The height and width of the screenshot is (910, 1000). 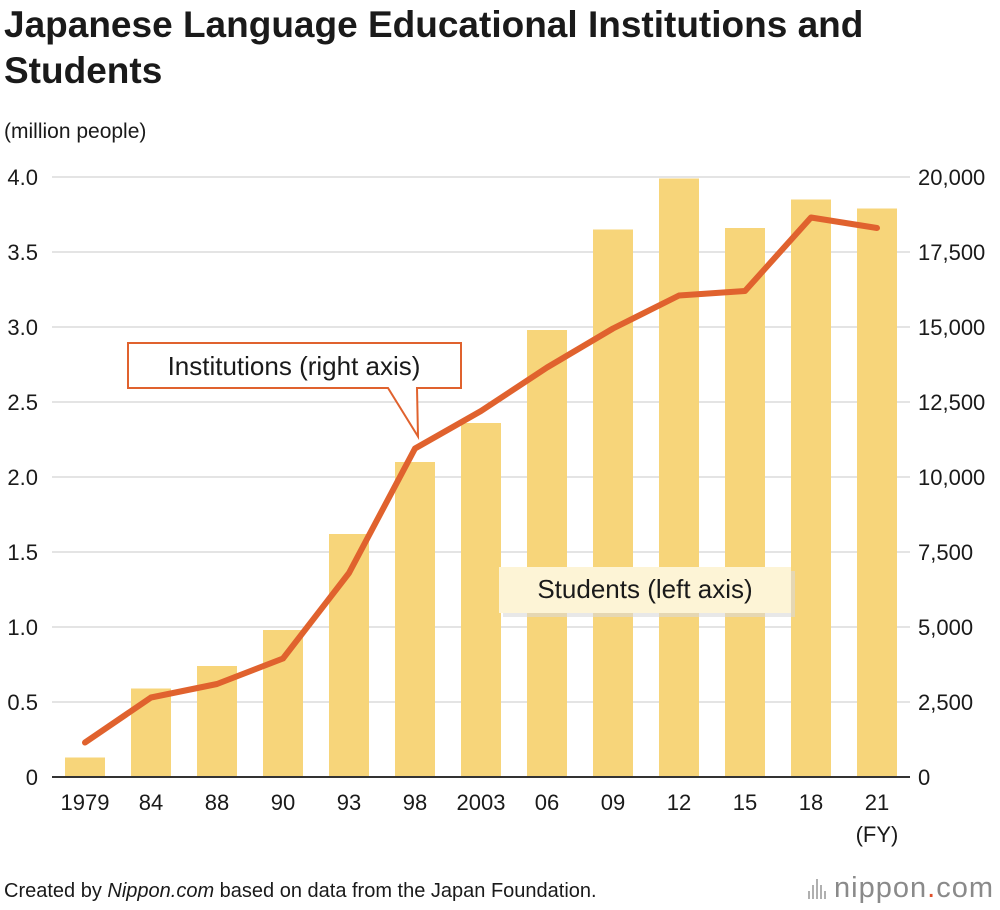 I want to click on left-axis-tick-label: 0.5, so click(x=22, y=702).